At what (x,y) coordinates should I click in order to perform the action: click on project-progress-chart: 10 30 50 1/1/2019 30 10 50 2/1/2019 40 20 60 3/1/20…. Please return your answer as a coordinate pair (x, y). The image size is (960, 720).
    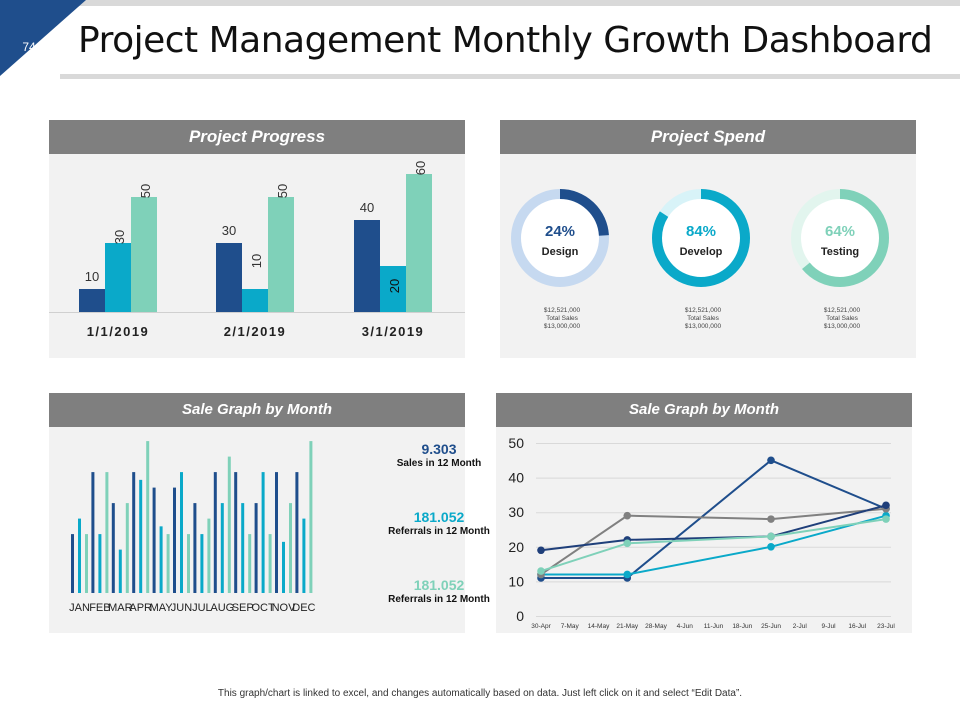
    Looking at the image, I should click on (257, 256).